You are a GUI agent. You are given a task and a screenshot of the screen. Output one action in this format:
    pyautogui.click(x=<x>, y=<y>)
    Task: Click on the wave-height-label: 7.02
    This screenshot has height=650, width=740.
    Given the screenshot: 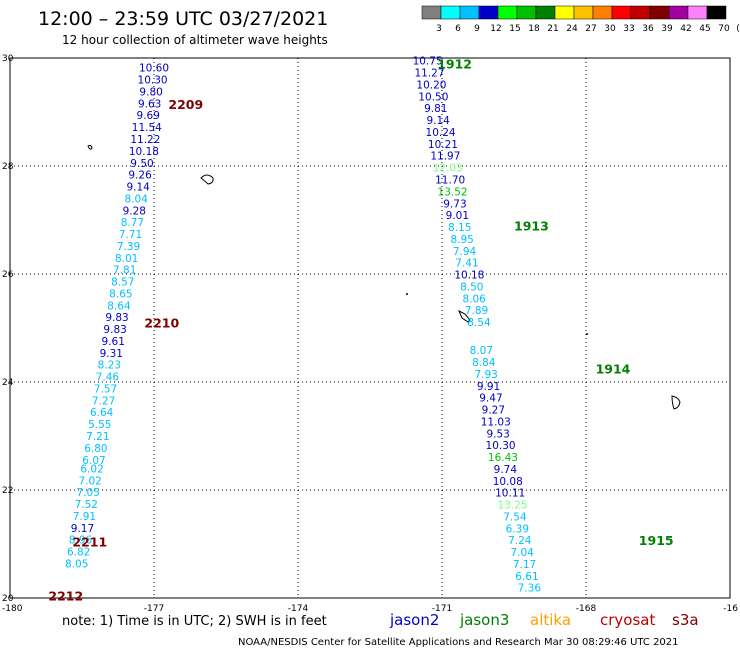 What is the action you would take?
    pyautogui.click(x=89, y=481)
    